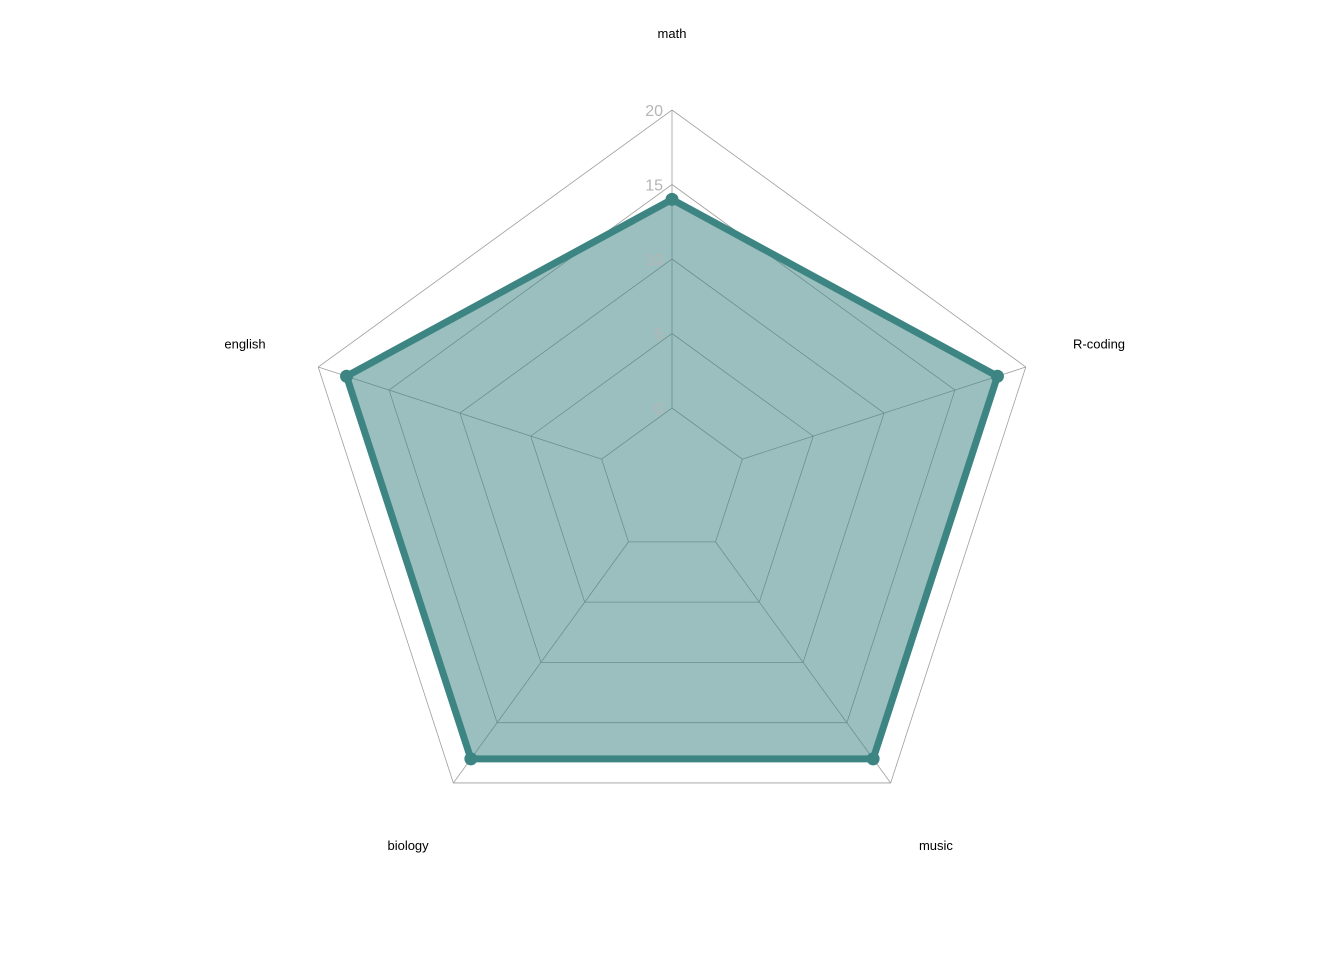  What do you see at coordinates (658, 409) in the screenshot?
I see `tick-label-0: 0` at bounding box center [658, 409].